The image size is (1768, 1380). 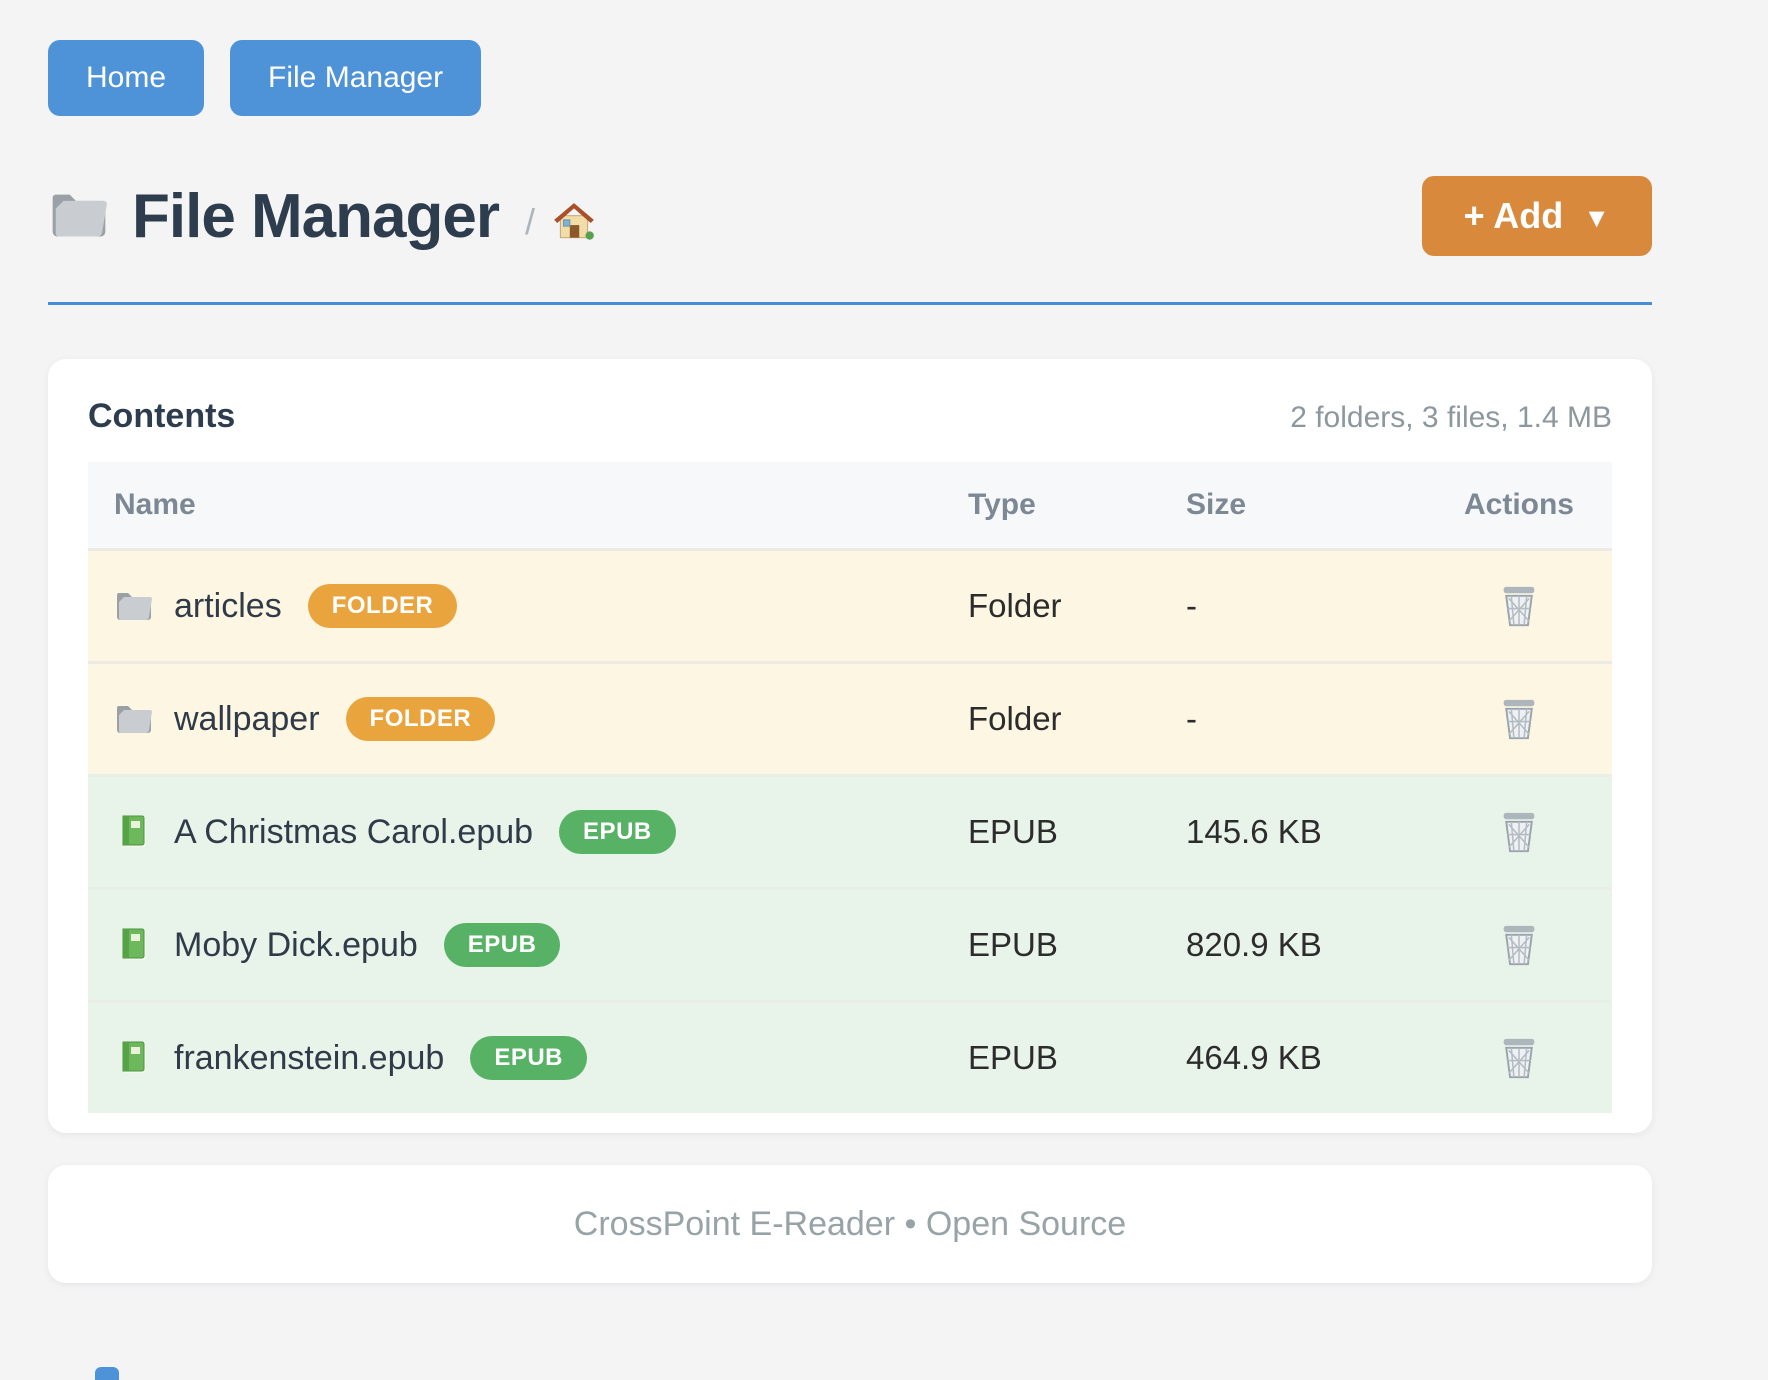 I want to click on size-cell: 145.6 KB, so click(x=1254, y=831).